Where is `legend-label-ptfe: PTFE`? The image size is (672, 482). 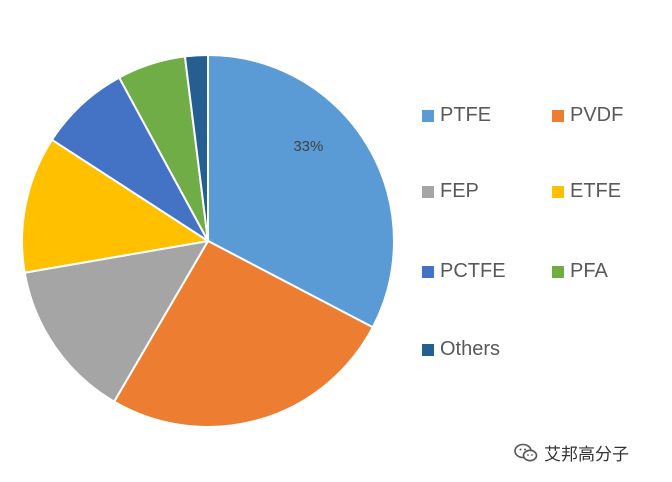
legend-label-ptfe: PTFE is located at coordinates (466, 115).